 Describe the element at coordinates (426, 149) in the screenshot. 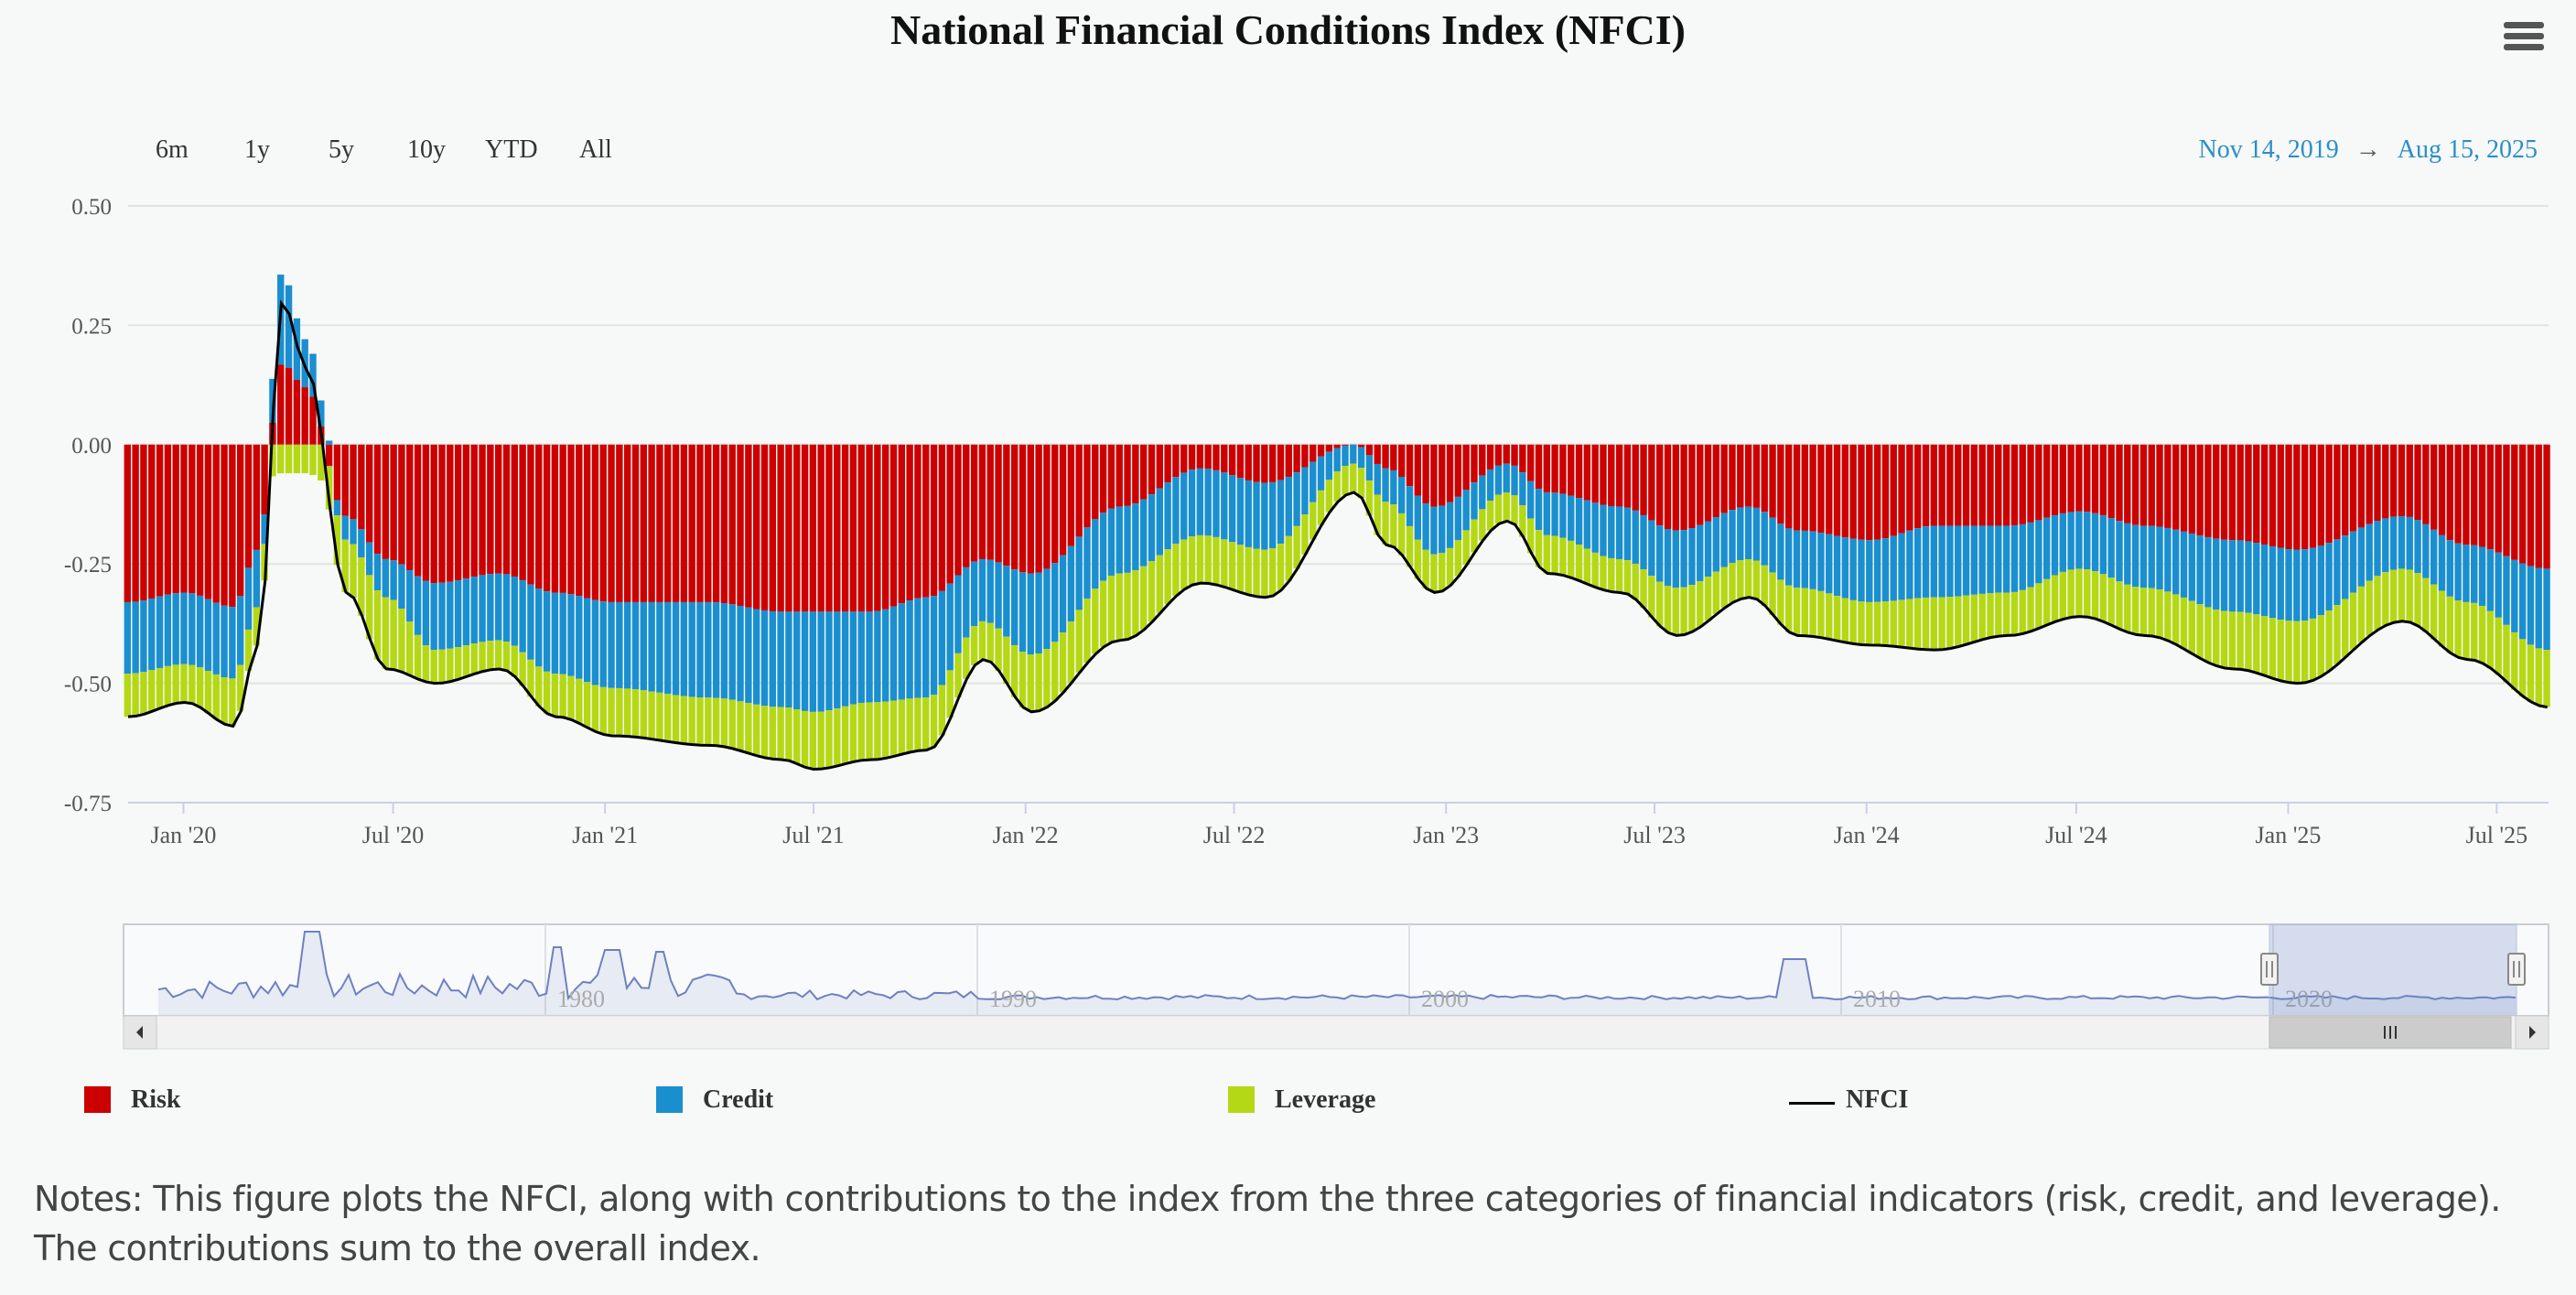

I see `range-button-10y: 10y` at that location.